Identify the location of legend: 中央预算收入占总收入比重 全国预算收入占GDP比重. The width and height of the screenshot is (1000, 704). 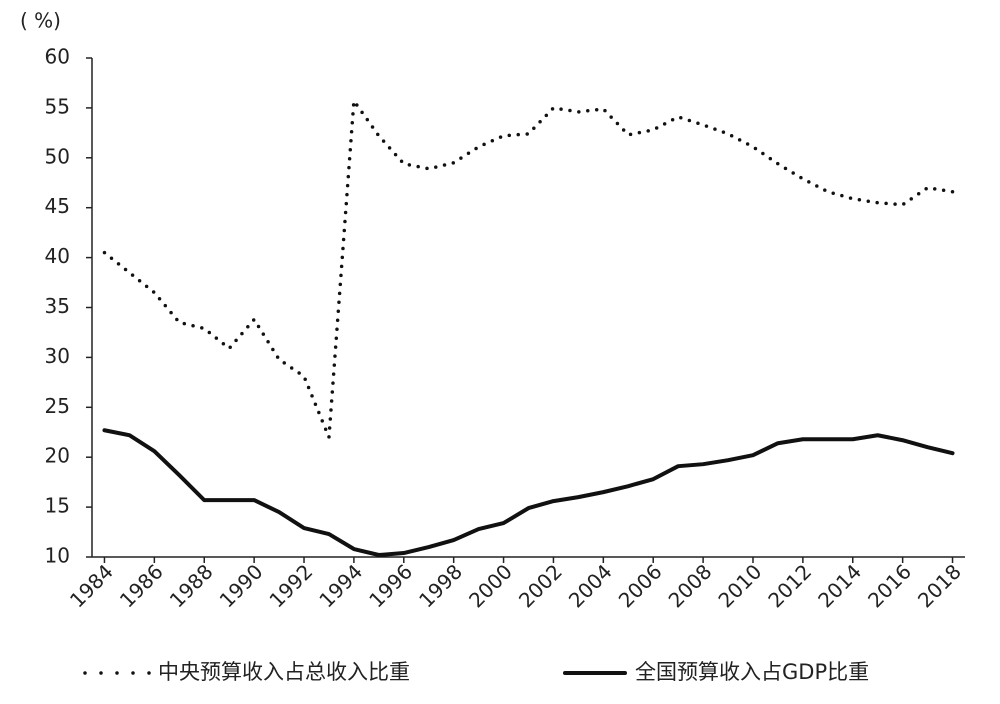
(476, 672).